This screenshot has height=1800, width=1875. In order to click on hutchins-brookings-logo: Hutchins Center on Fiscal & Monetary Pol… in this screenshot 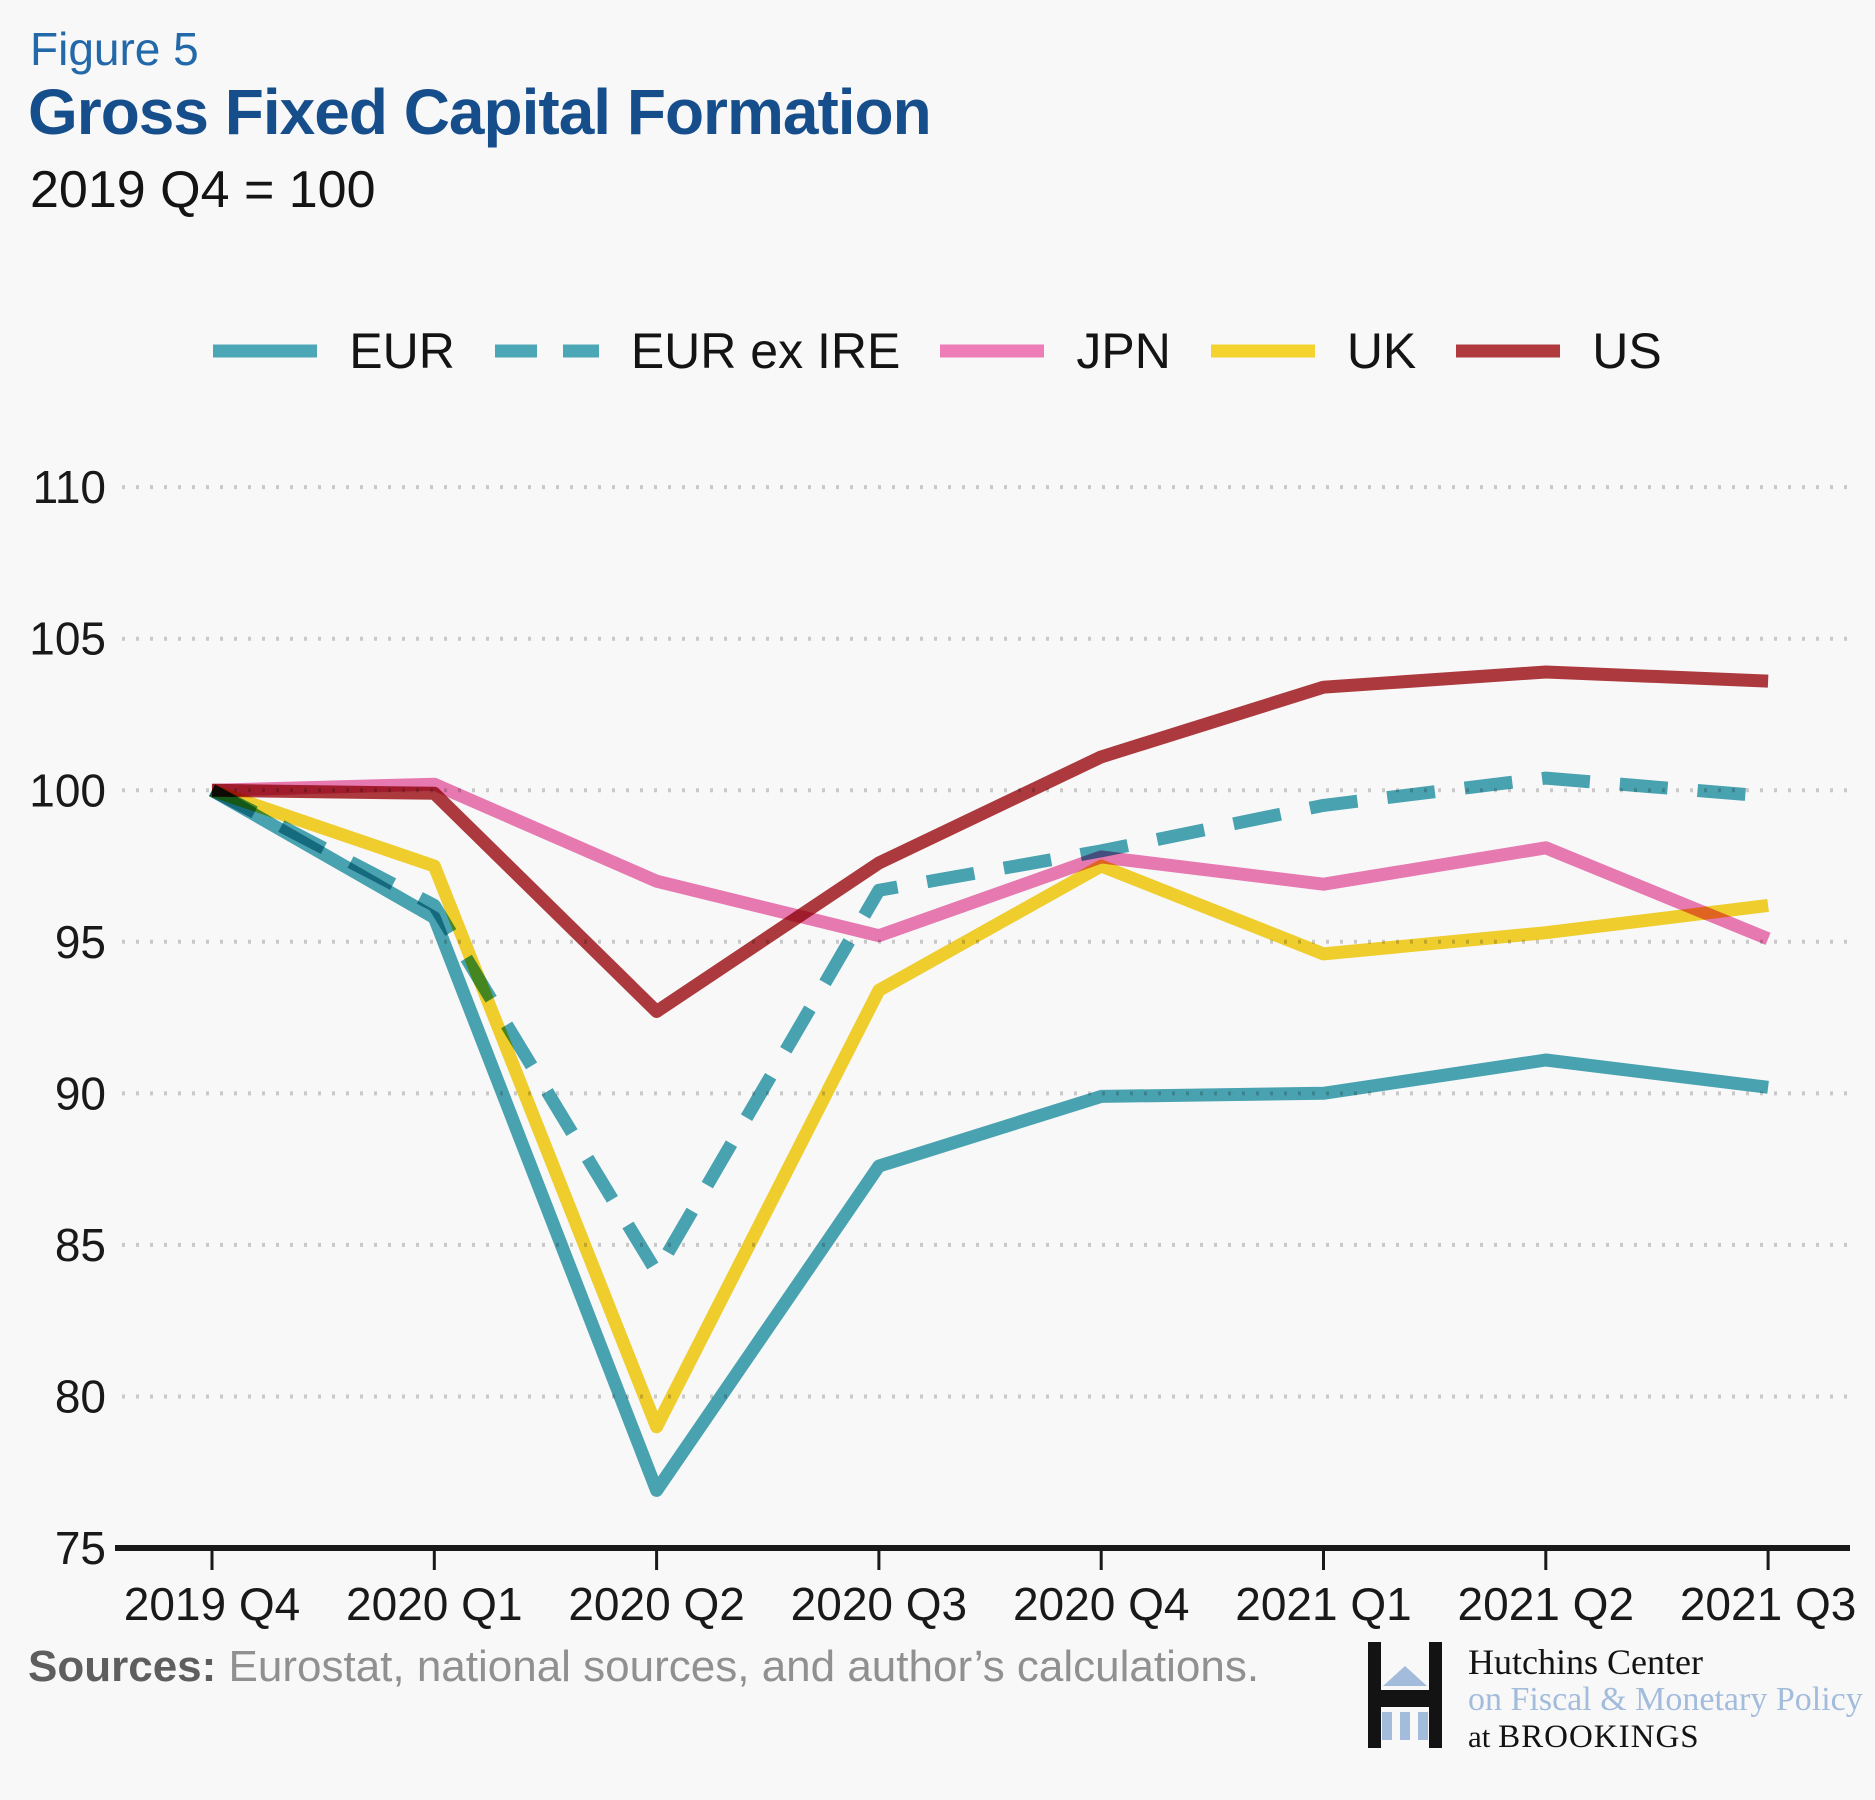, I will do `click(1615, 1699)`.